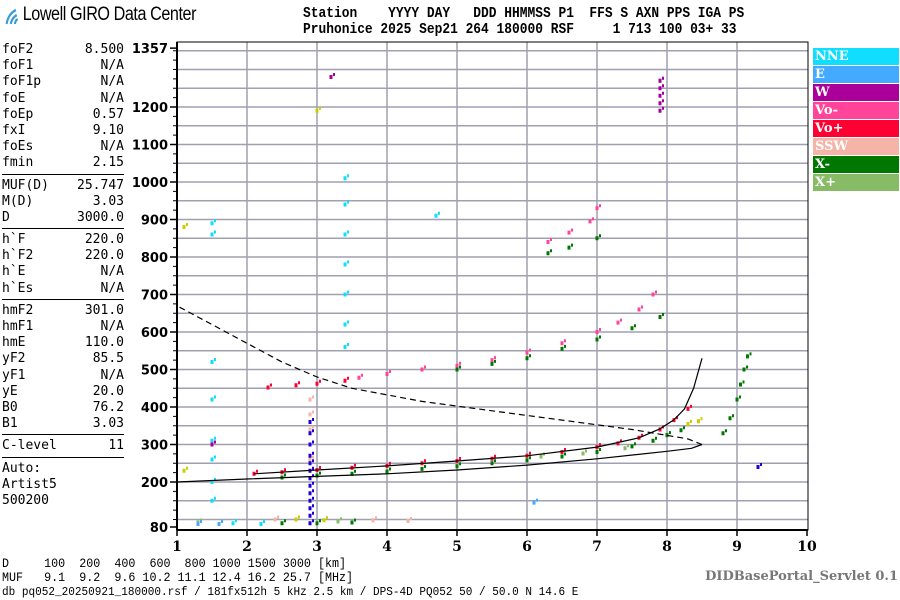 The height and width of the screenshot is (600, 900). I want to click on param-row: hmE 110.0, so click(63, 343).